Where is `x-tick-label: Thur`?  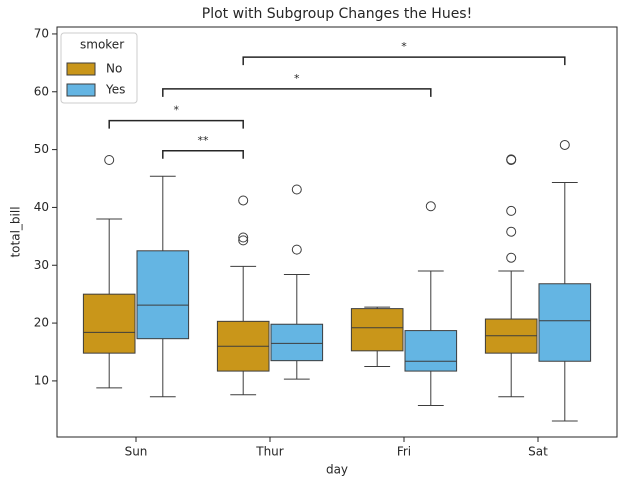
x-tick-label: Thur is located at coordinates (269, 452).